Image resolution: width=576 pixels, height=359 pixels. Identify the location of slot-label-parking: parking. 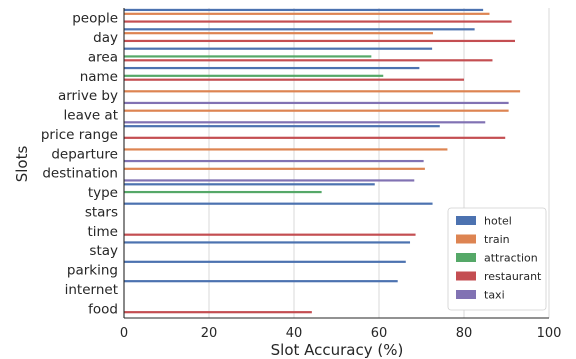
(92, 271).